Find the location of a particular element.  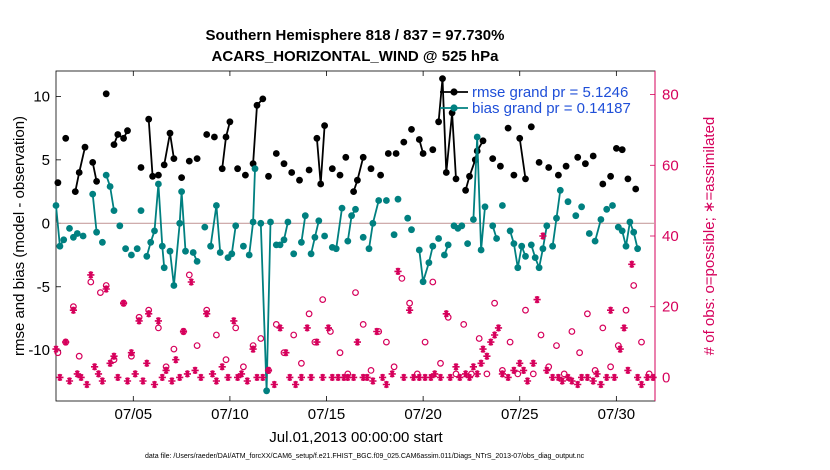

y-axis-right: 0 20 40 60 80 is located at coordinates (664, 236).